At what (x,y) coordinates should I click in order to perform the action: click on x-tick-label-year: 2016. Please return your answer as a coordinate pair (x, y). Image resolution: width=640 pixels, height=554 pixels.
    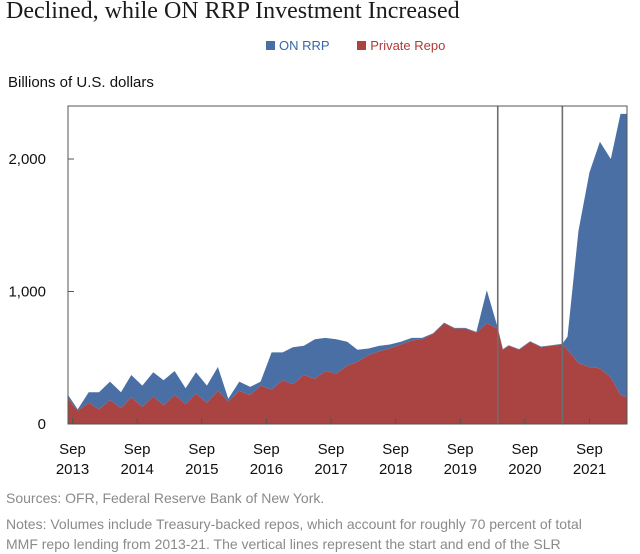
    Looking at the image, I should click on (266, 469).